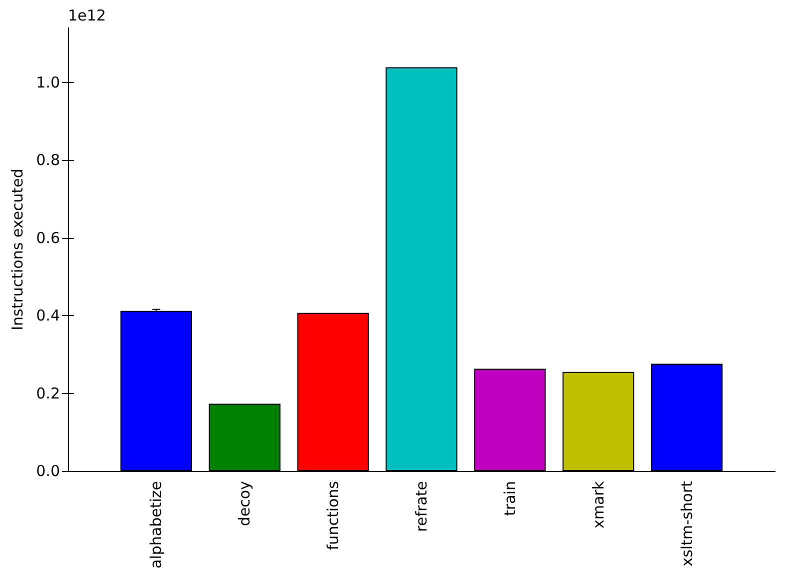  Describe the element at coordinates (509, 498) in the screenshot. I see `x-tick-label: train` at that location.